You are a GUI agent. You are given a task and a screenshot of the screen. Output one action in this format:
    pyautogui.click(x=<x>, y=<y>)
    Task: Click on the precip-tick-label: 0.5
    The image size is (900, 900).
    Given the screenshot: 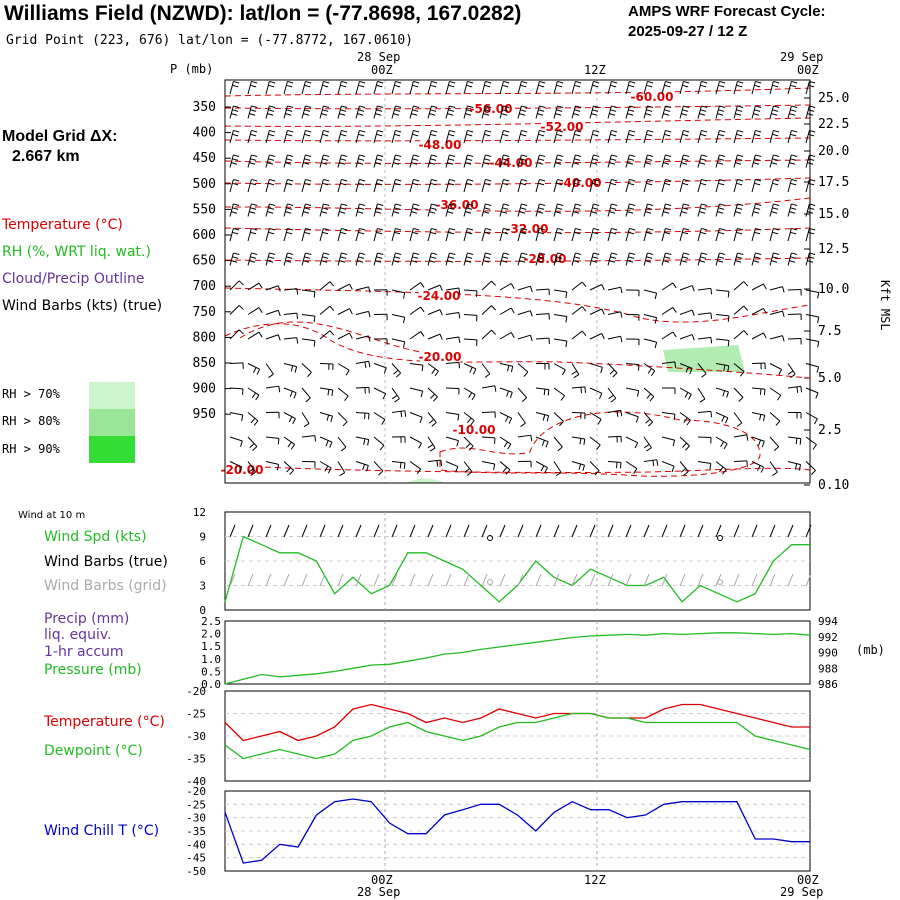 What is the action you would take?
    pyautogui.click(x=211, y=671)
    